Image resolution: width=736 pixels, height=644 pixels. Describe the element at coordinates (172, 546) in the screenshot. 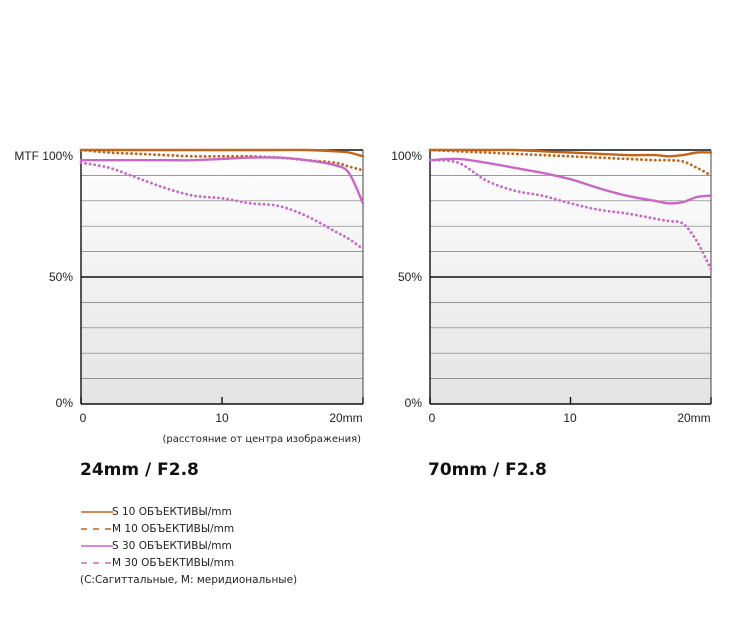

I see `legend-label-s30: S 30 ОБЪЕКТИВЫ/mm` at that location.